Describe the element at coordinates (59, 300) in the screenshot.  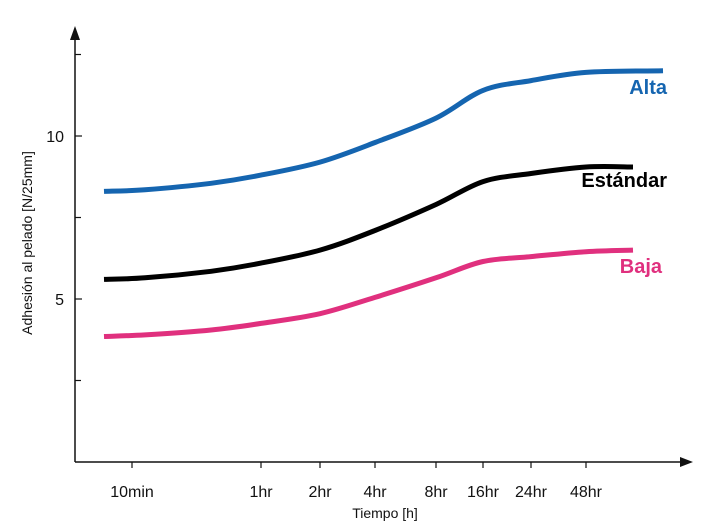
I see `y-tick-label: 5` at that location.